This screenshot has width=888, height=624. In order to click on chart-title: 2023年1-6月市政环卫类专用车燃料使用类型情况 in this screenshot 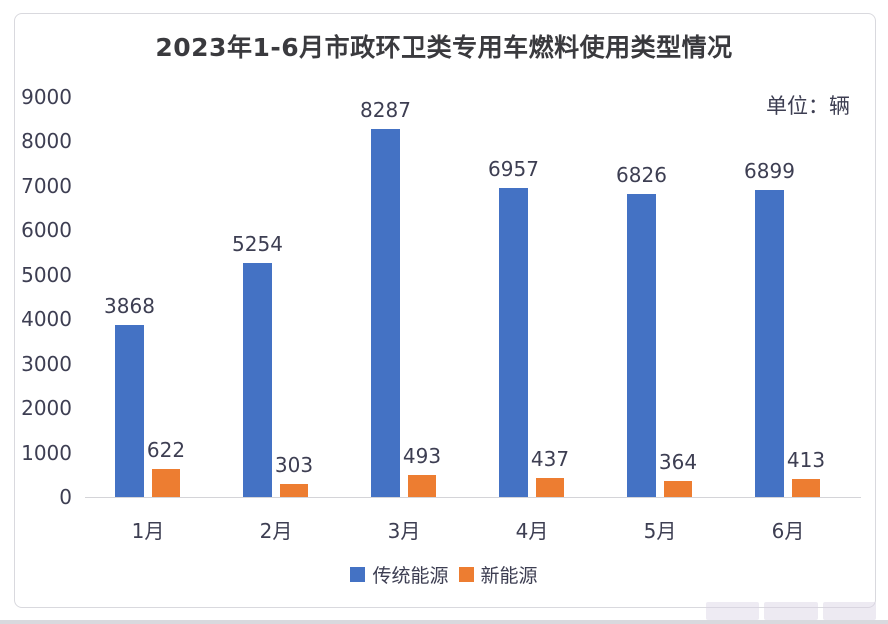, I will do `click(444, 47)`.